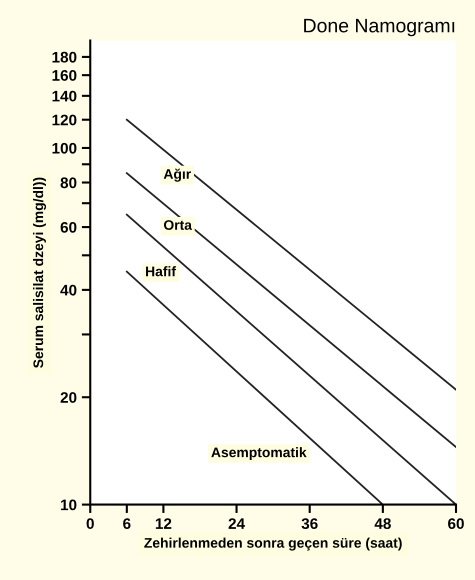  Describe the element at coordinates (379, 27) in the screenshot. I see `chart-title: Done Namogramı` at that location.